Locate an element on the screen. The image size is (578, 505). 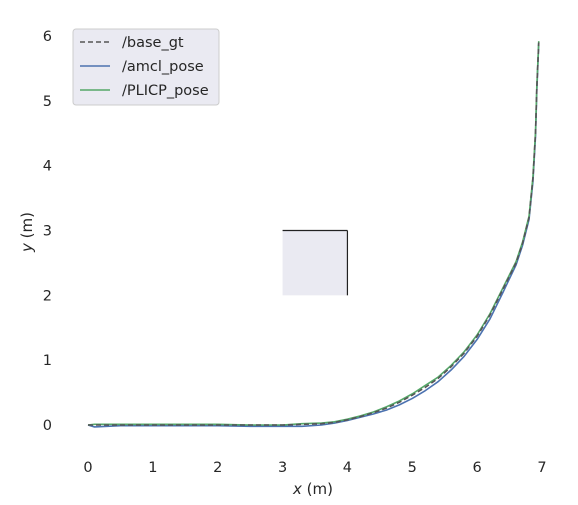
x-axis-label: x (m) is located at coordinates (312, 489).